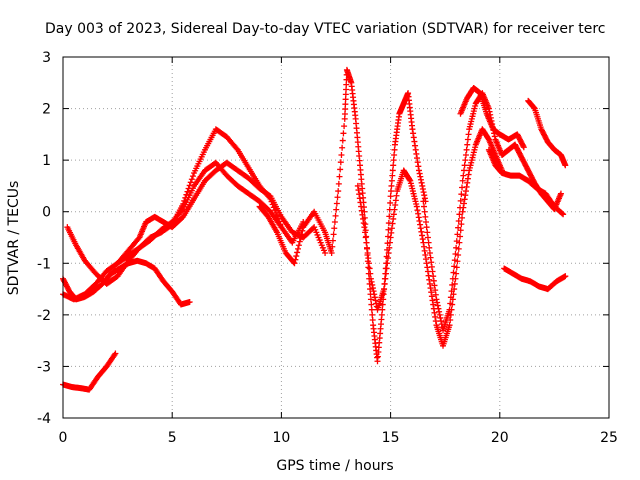 The image size is (640, 480). Describe the element at coordinates (172, 438) in the screenshot. I see `x-tick-label: 5` at that location.